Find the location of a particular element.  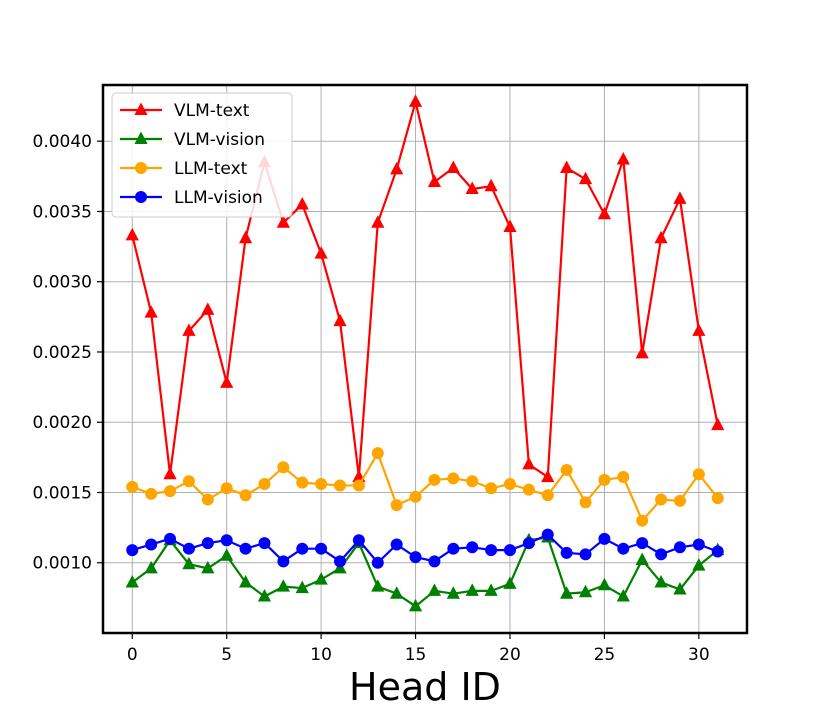

y-tick-label: 0.0010 is located at coordinates (62, 564).